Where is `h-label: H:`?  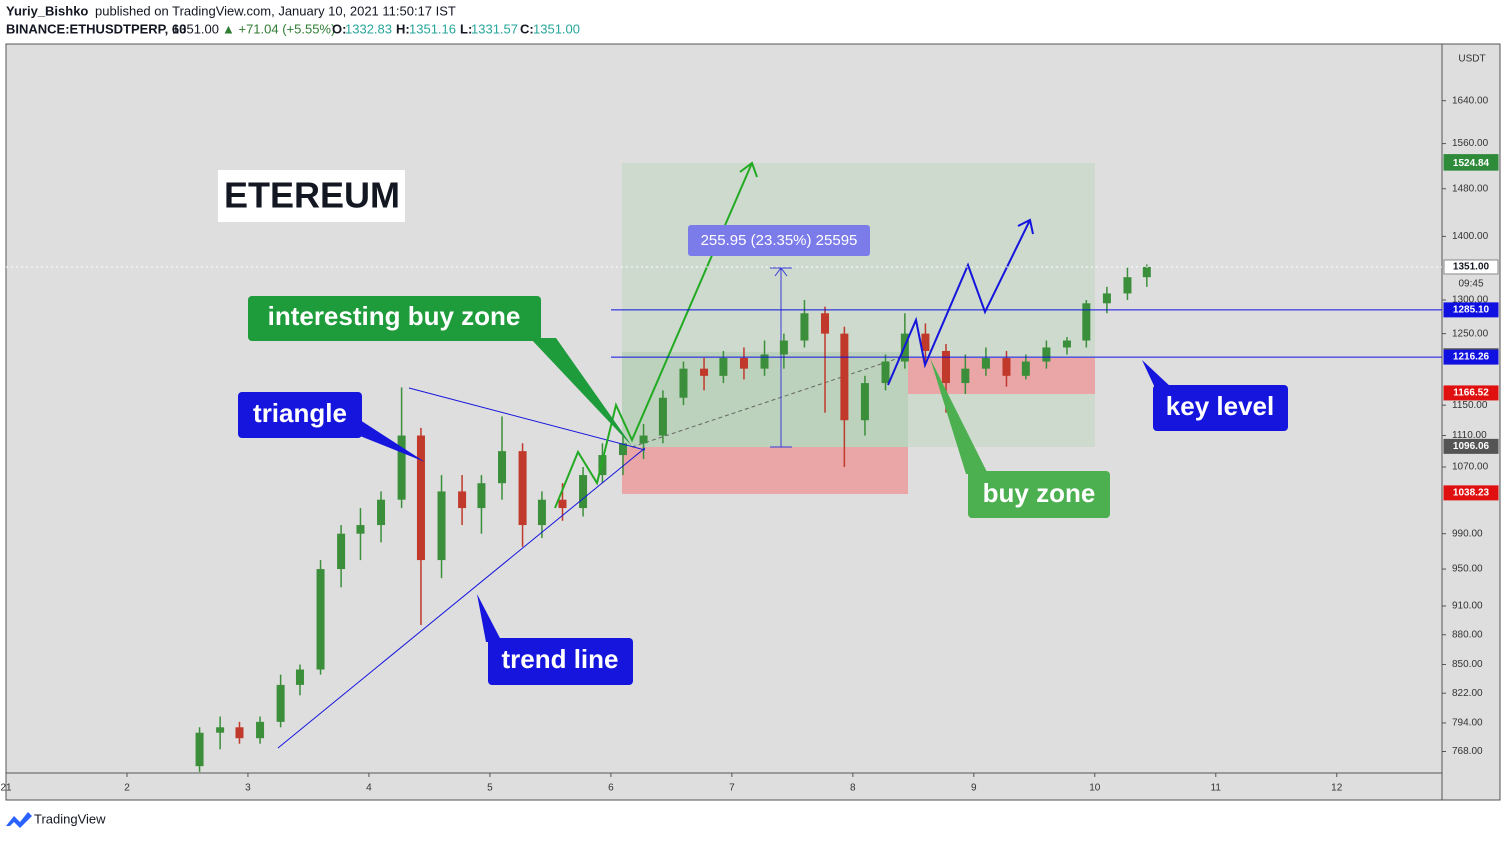 h-label: H: is located at coordinates (403, 28).